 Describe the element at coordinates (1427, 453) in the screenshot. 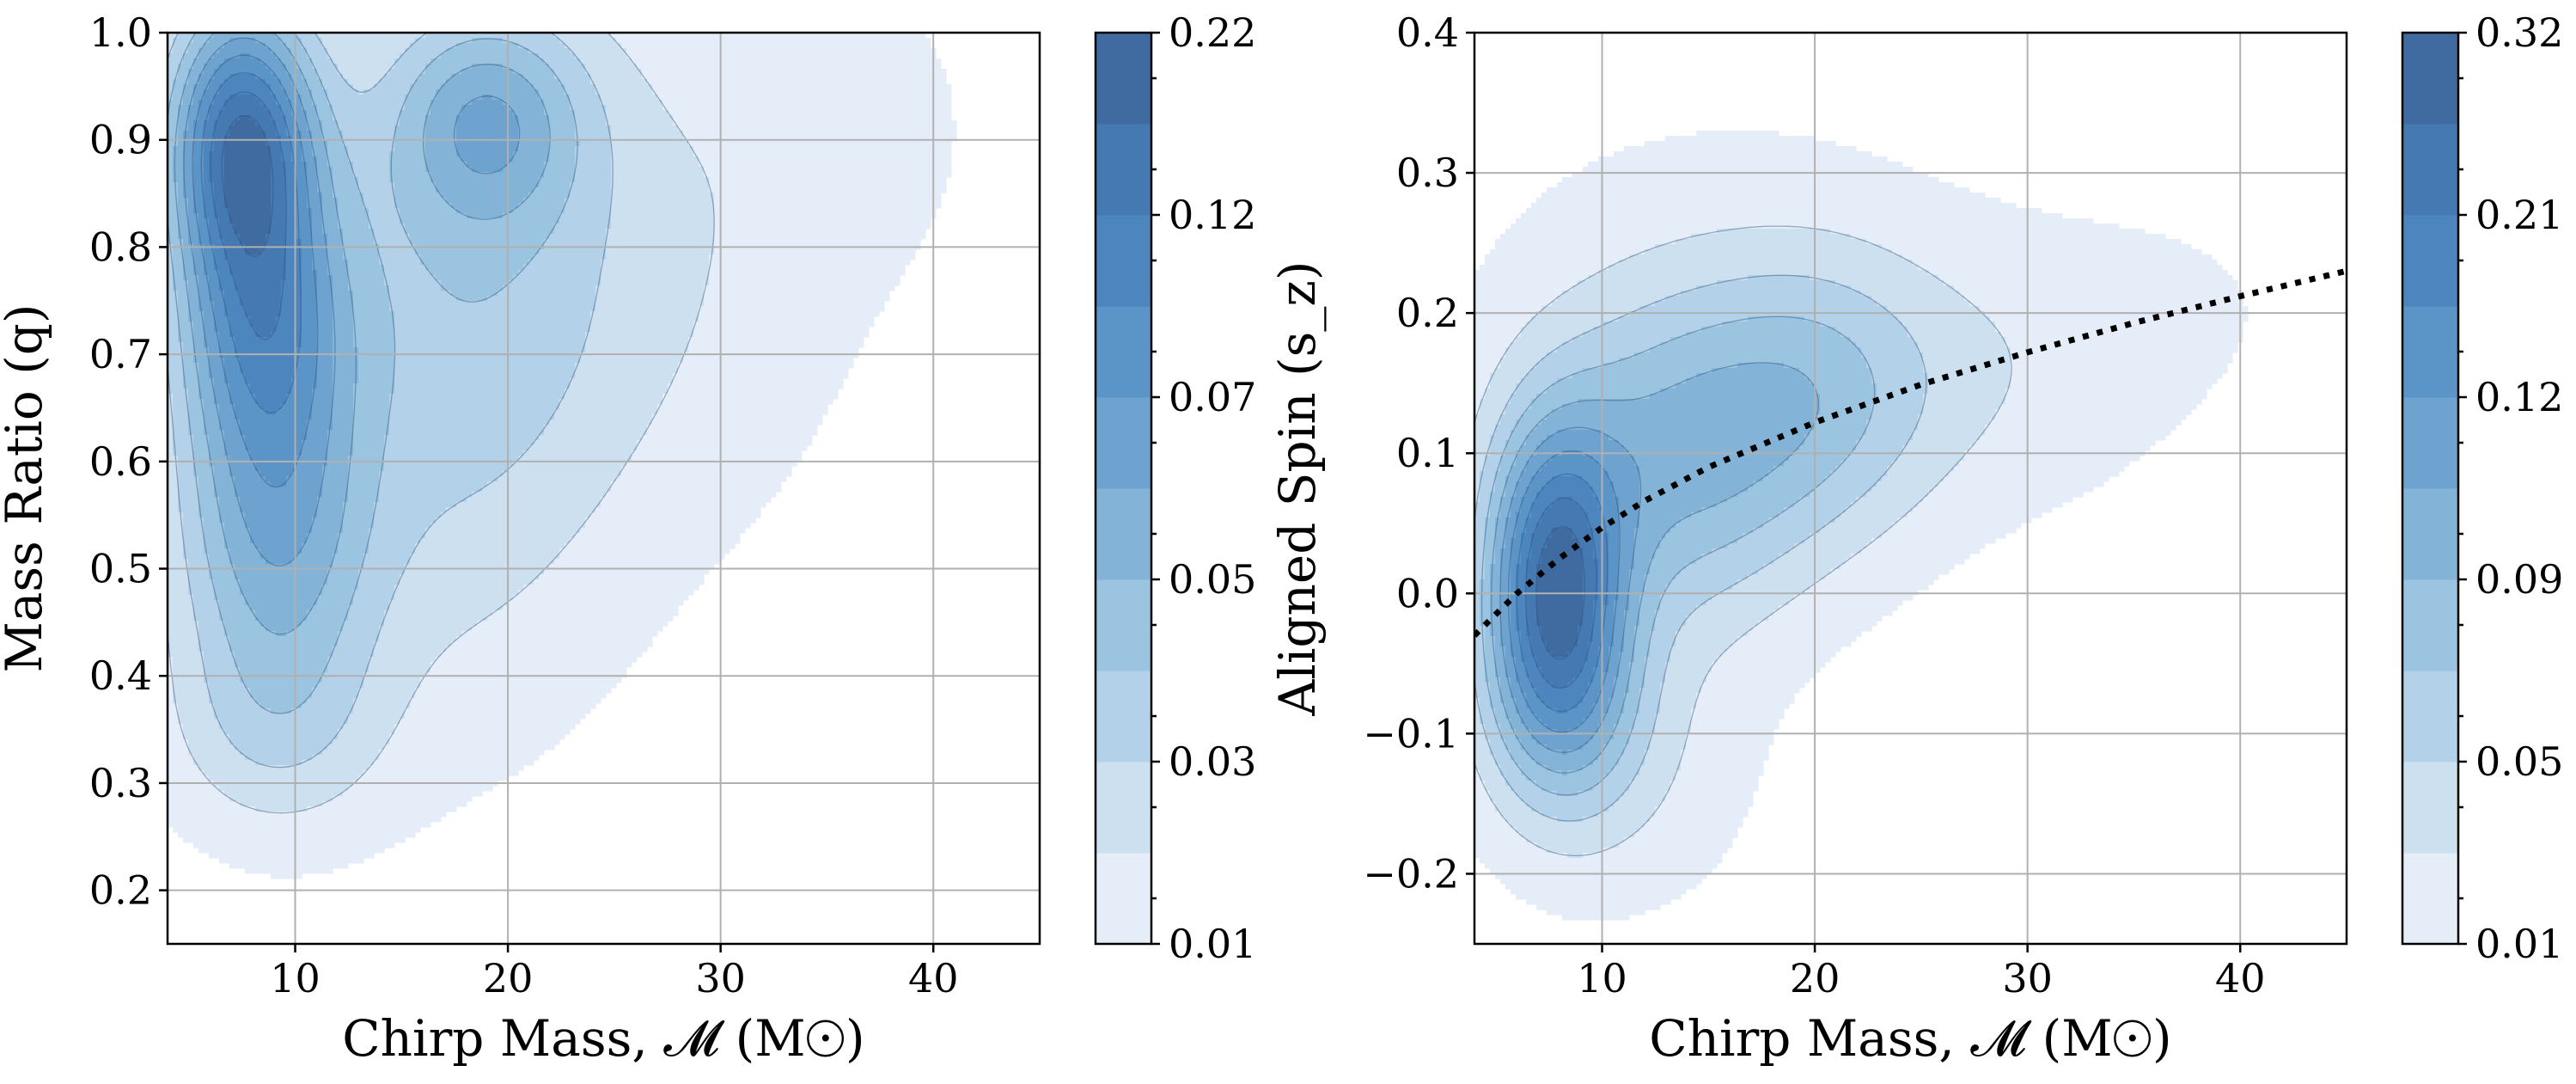

I see `y-tick-label: 0.1` at that location.